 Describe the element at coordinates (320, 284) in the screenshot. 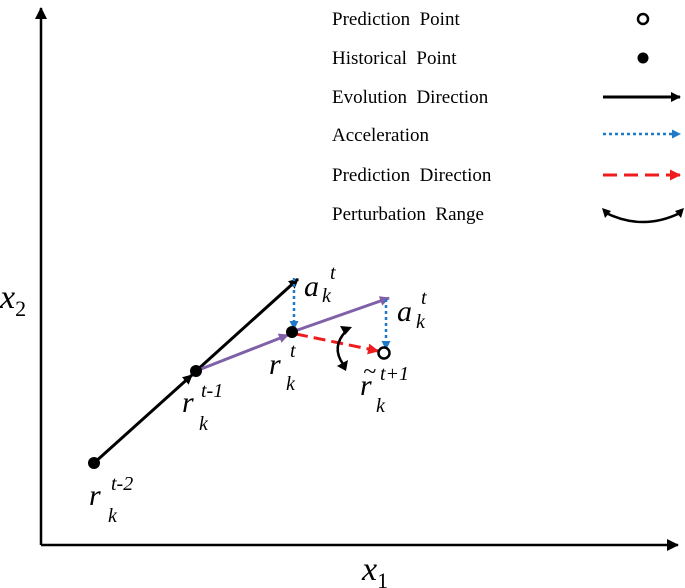

I see `label-a-t-1: a k t` at that location.